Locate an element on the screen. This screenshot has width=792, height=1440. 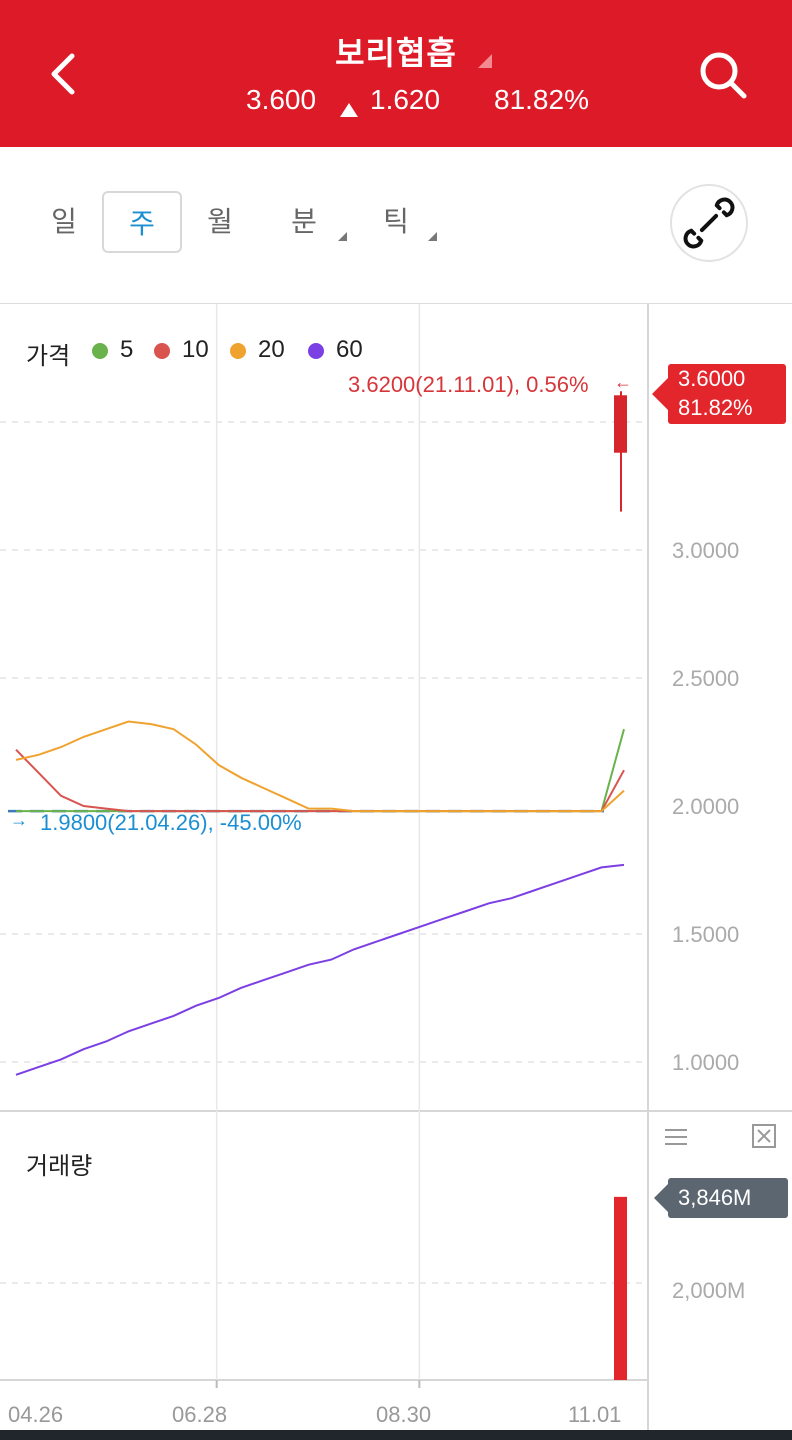
ma10-line is located at coordinates (320, 781).